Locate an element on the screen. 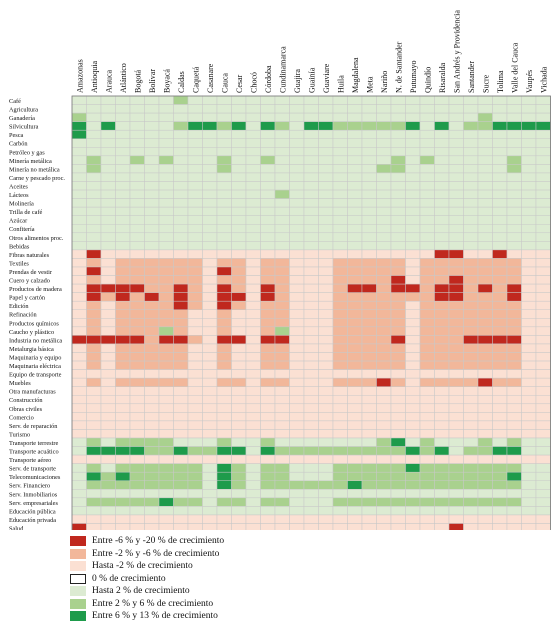 Image resolution: width=560 pixels, height=624 pixels. row-label: Serv. de transporte is located at coordinates (32, 469).